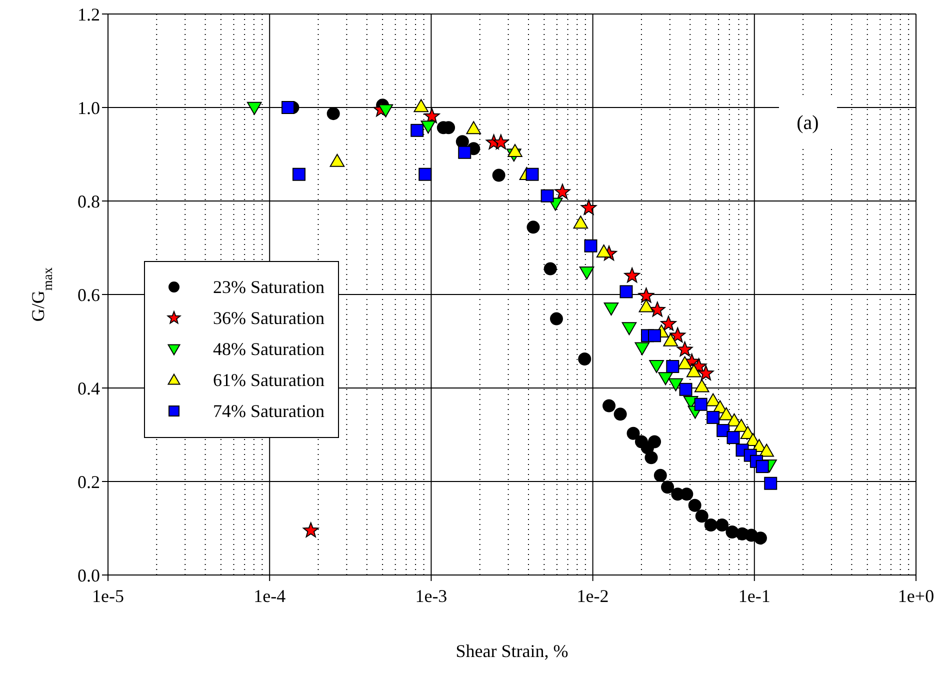 This screenshot has height=679, width=948. Describe the element at coordinates (89, 575) in the screenshot. I see `y-tick-label: 0.0` at that location.